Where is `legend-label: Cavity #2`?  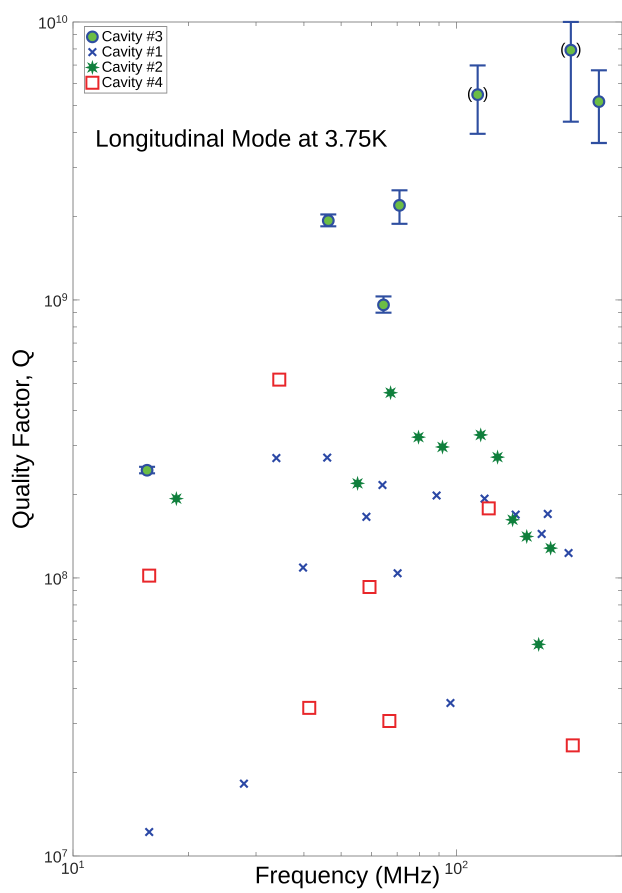
legend-label: Cavity #2 is located at coordinates (132, 68).